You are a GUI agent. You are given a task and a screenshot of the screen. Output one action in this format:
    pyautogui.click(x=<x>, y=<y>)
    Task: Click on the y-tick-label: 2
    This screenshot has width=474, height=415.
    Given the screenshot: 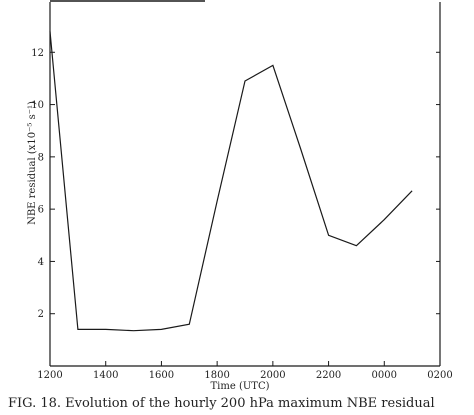 What is the action you would take?
    pyautogui.click(x=41, y=314)
    